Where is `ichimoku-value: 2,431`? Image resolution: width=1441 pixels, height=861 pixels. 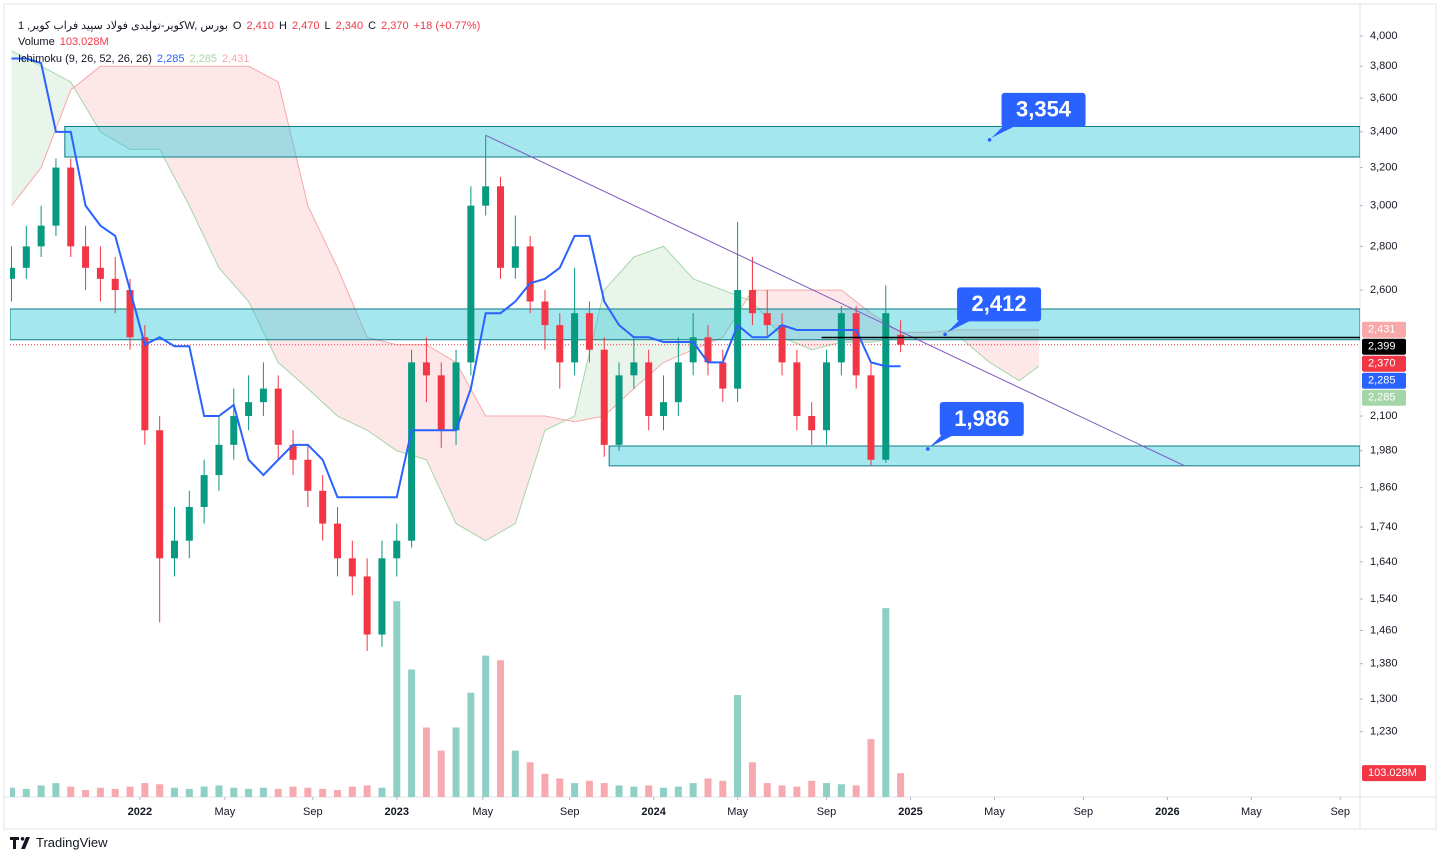 ichimoku-value: 2,431 is located at coordinates (235, 59).